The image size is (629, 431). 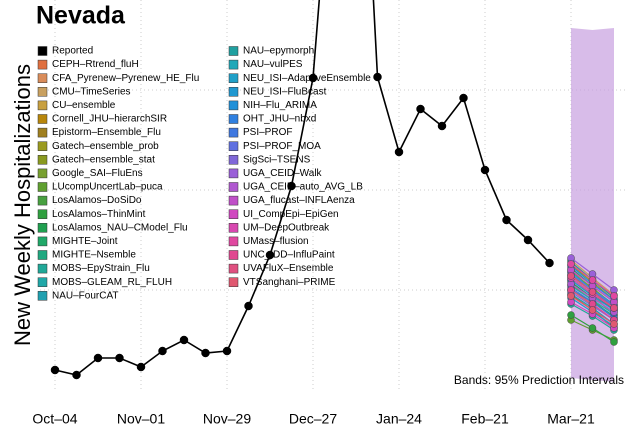 What do you see at coordinates (289, 282) in the screenshot?
I see `legend-label: VTSanghani–PRIME` at bounding box center [289, 282].